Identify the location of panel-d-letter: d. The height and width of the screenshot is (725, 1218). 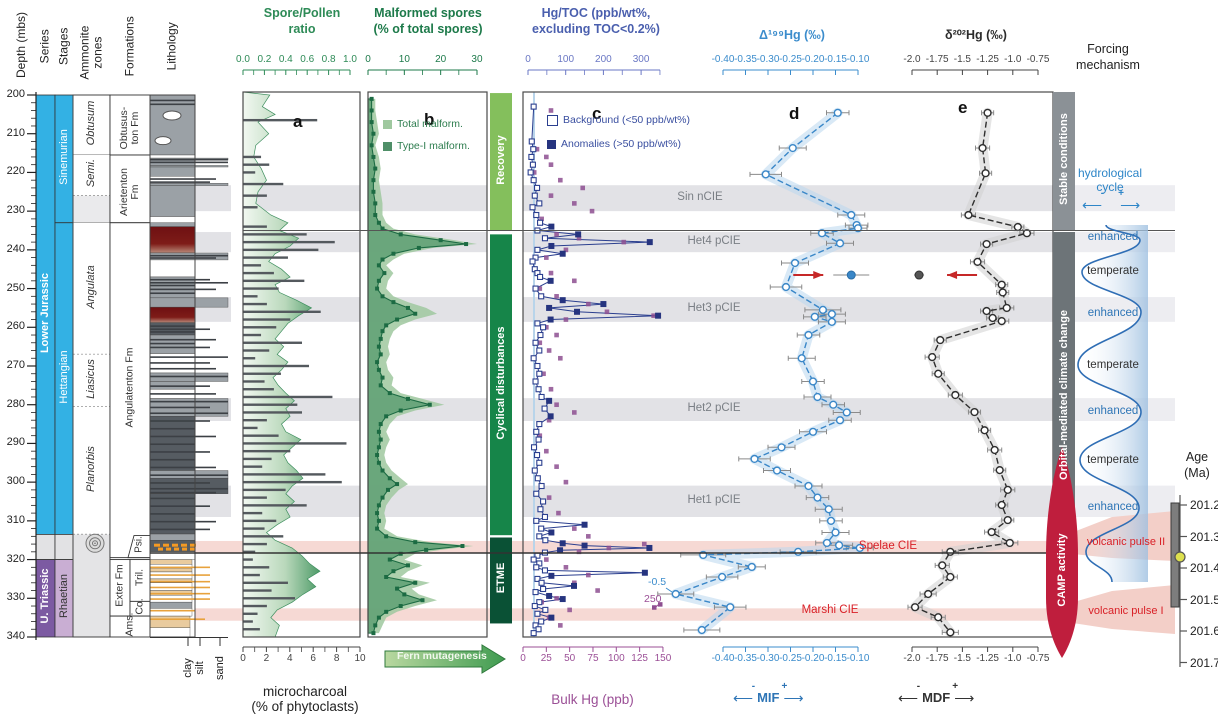
(794, 113).